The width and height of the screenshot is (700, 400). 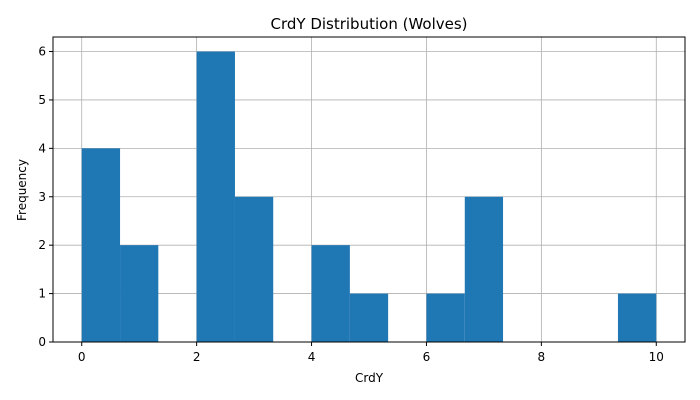 I want to click on y-axis: 0 1 2 3 4 5 6, so click(x=45, y=197).